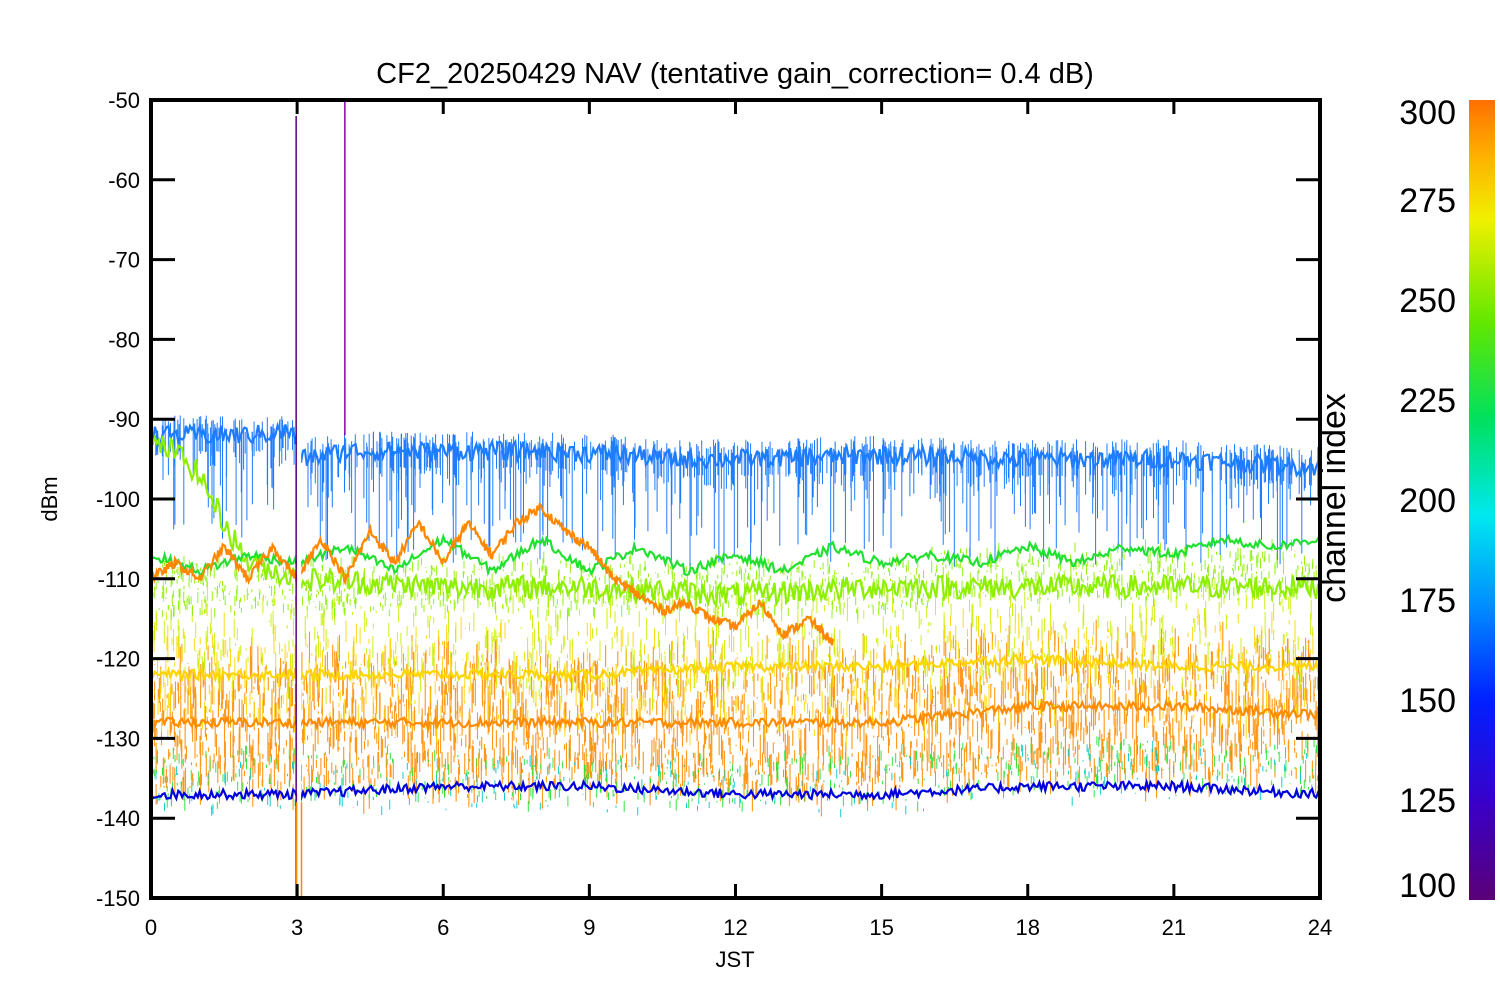  What do you see at coordinates (49, 498) in the screenshot?
I see `y-axis-label: dBm` at bounding box center [49, 498].